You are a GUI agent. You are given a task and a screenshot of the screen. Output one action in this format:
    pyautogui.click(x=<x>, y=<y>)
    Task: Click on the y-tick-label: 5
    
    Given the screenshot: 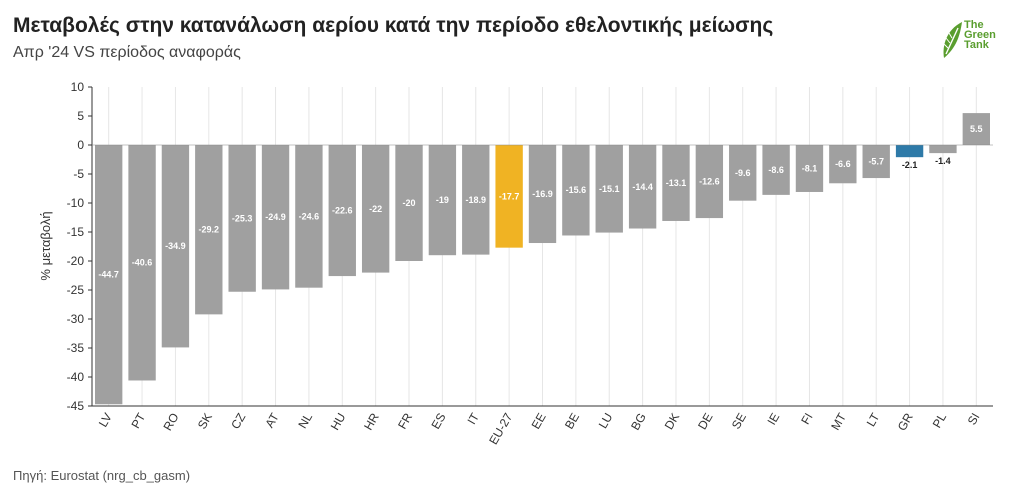 What is the action you would take?
    pyautogui.click(x=80, y=116)
    